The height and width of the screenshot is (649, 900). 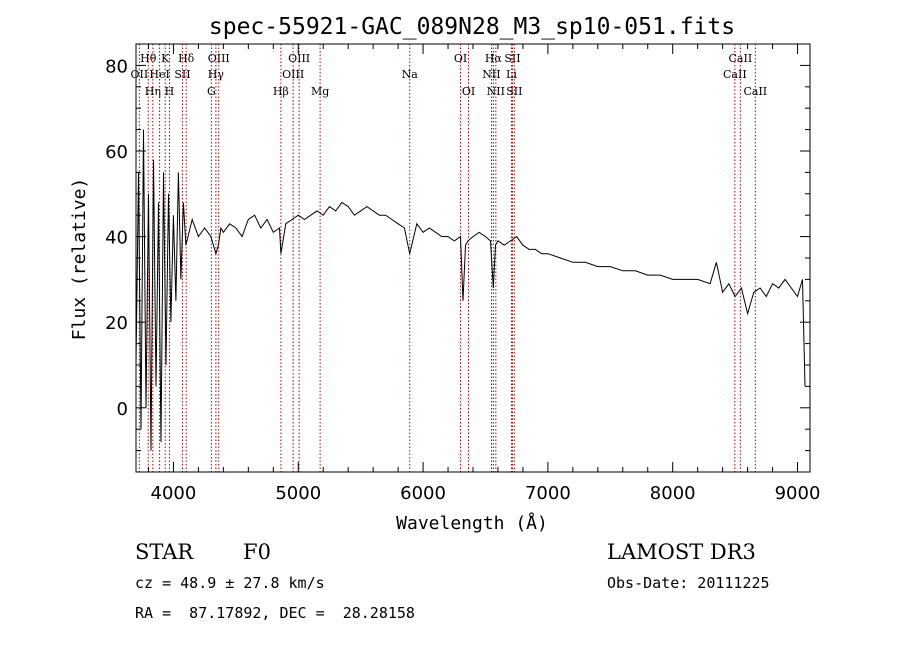 I want to click on x-tick-label-5: 9000, so click(x=798, y=493).